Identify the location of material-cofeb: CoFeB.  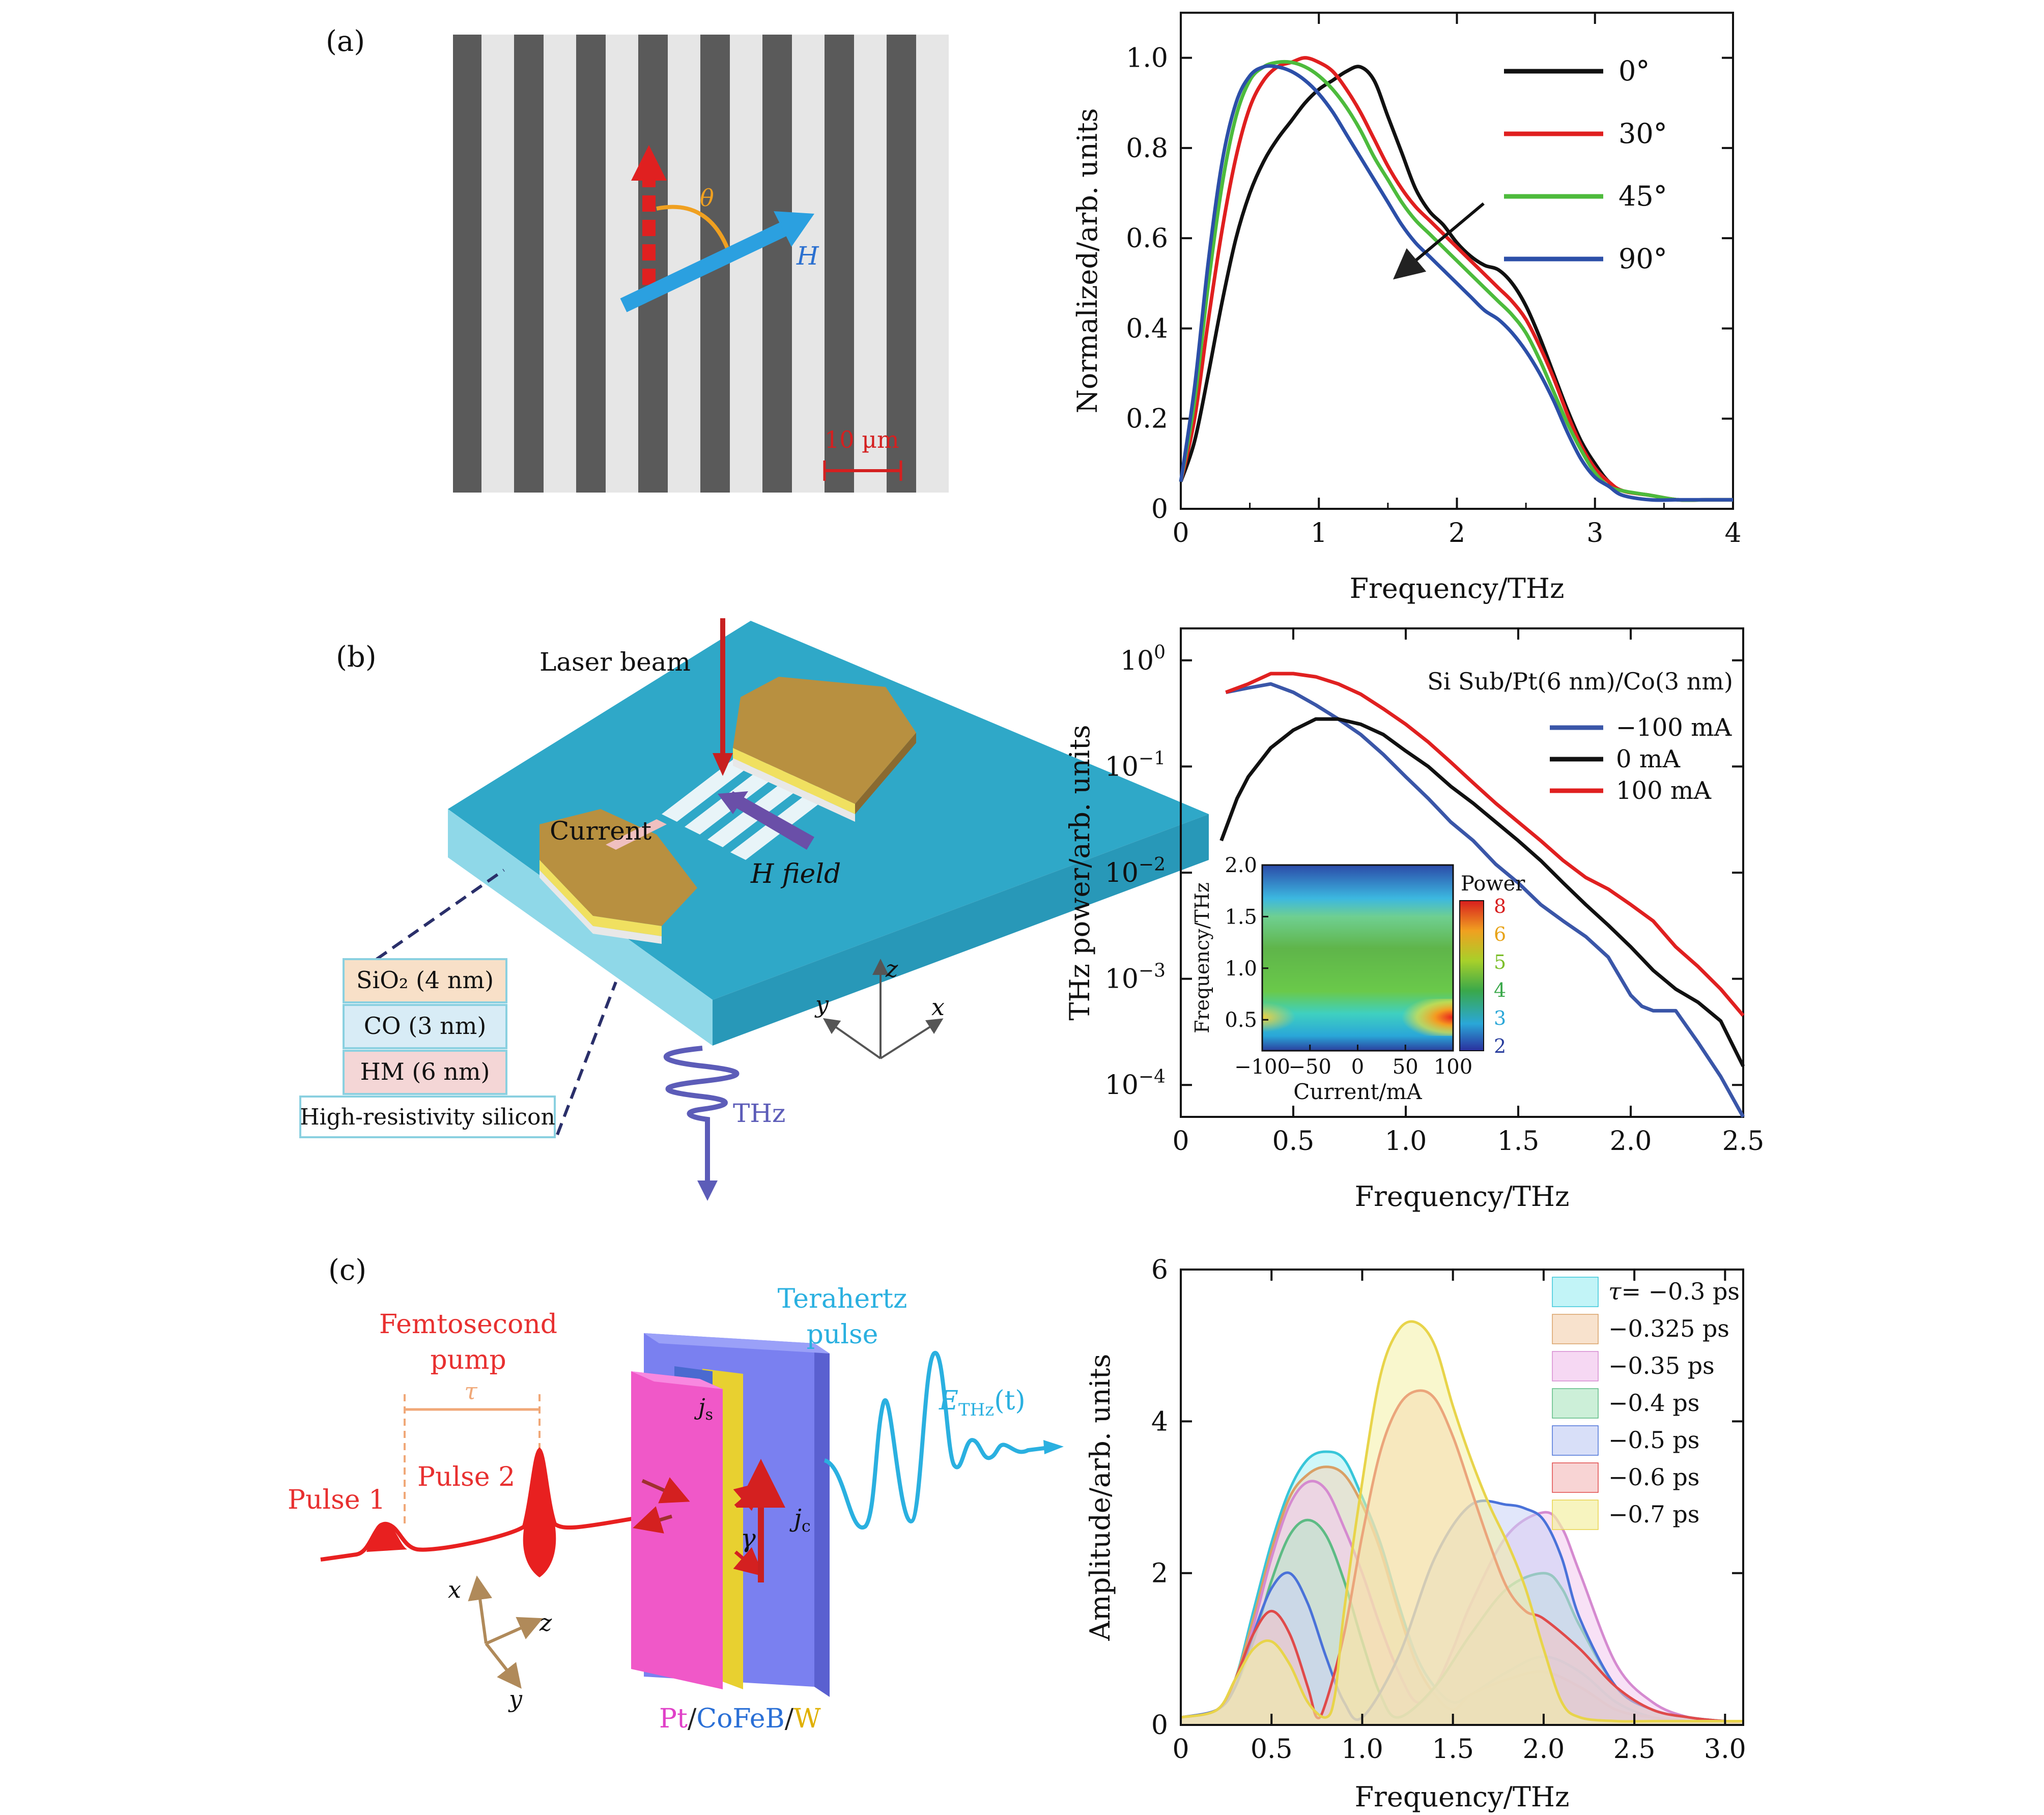
(740, 1719).